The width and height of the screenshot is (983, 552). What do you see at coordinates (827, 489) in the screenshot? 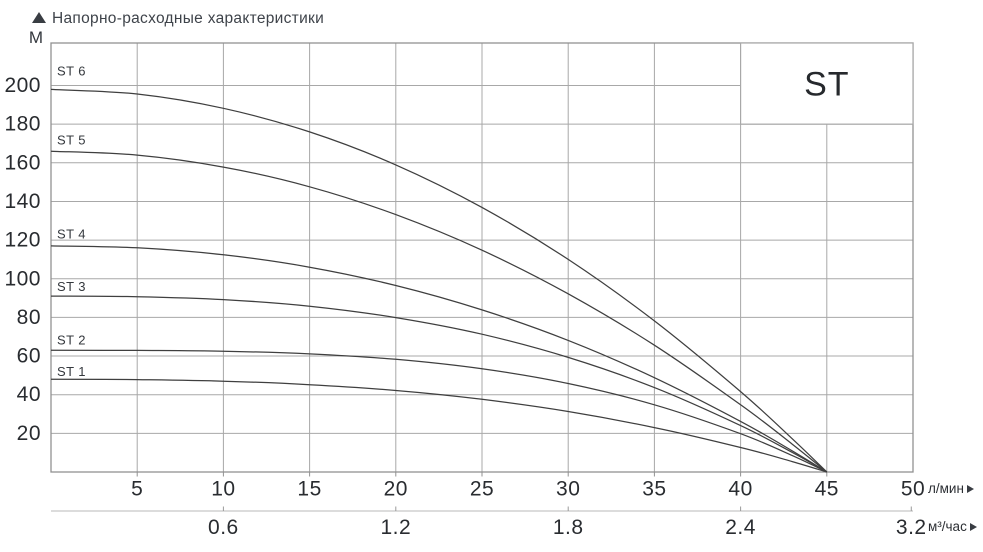
I see `x-tick-label: 45` at bounding box center [827, 489].